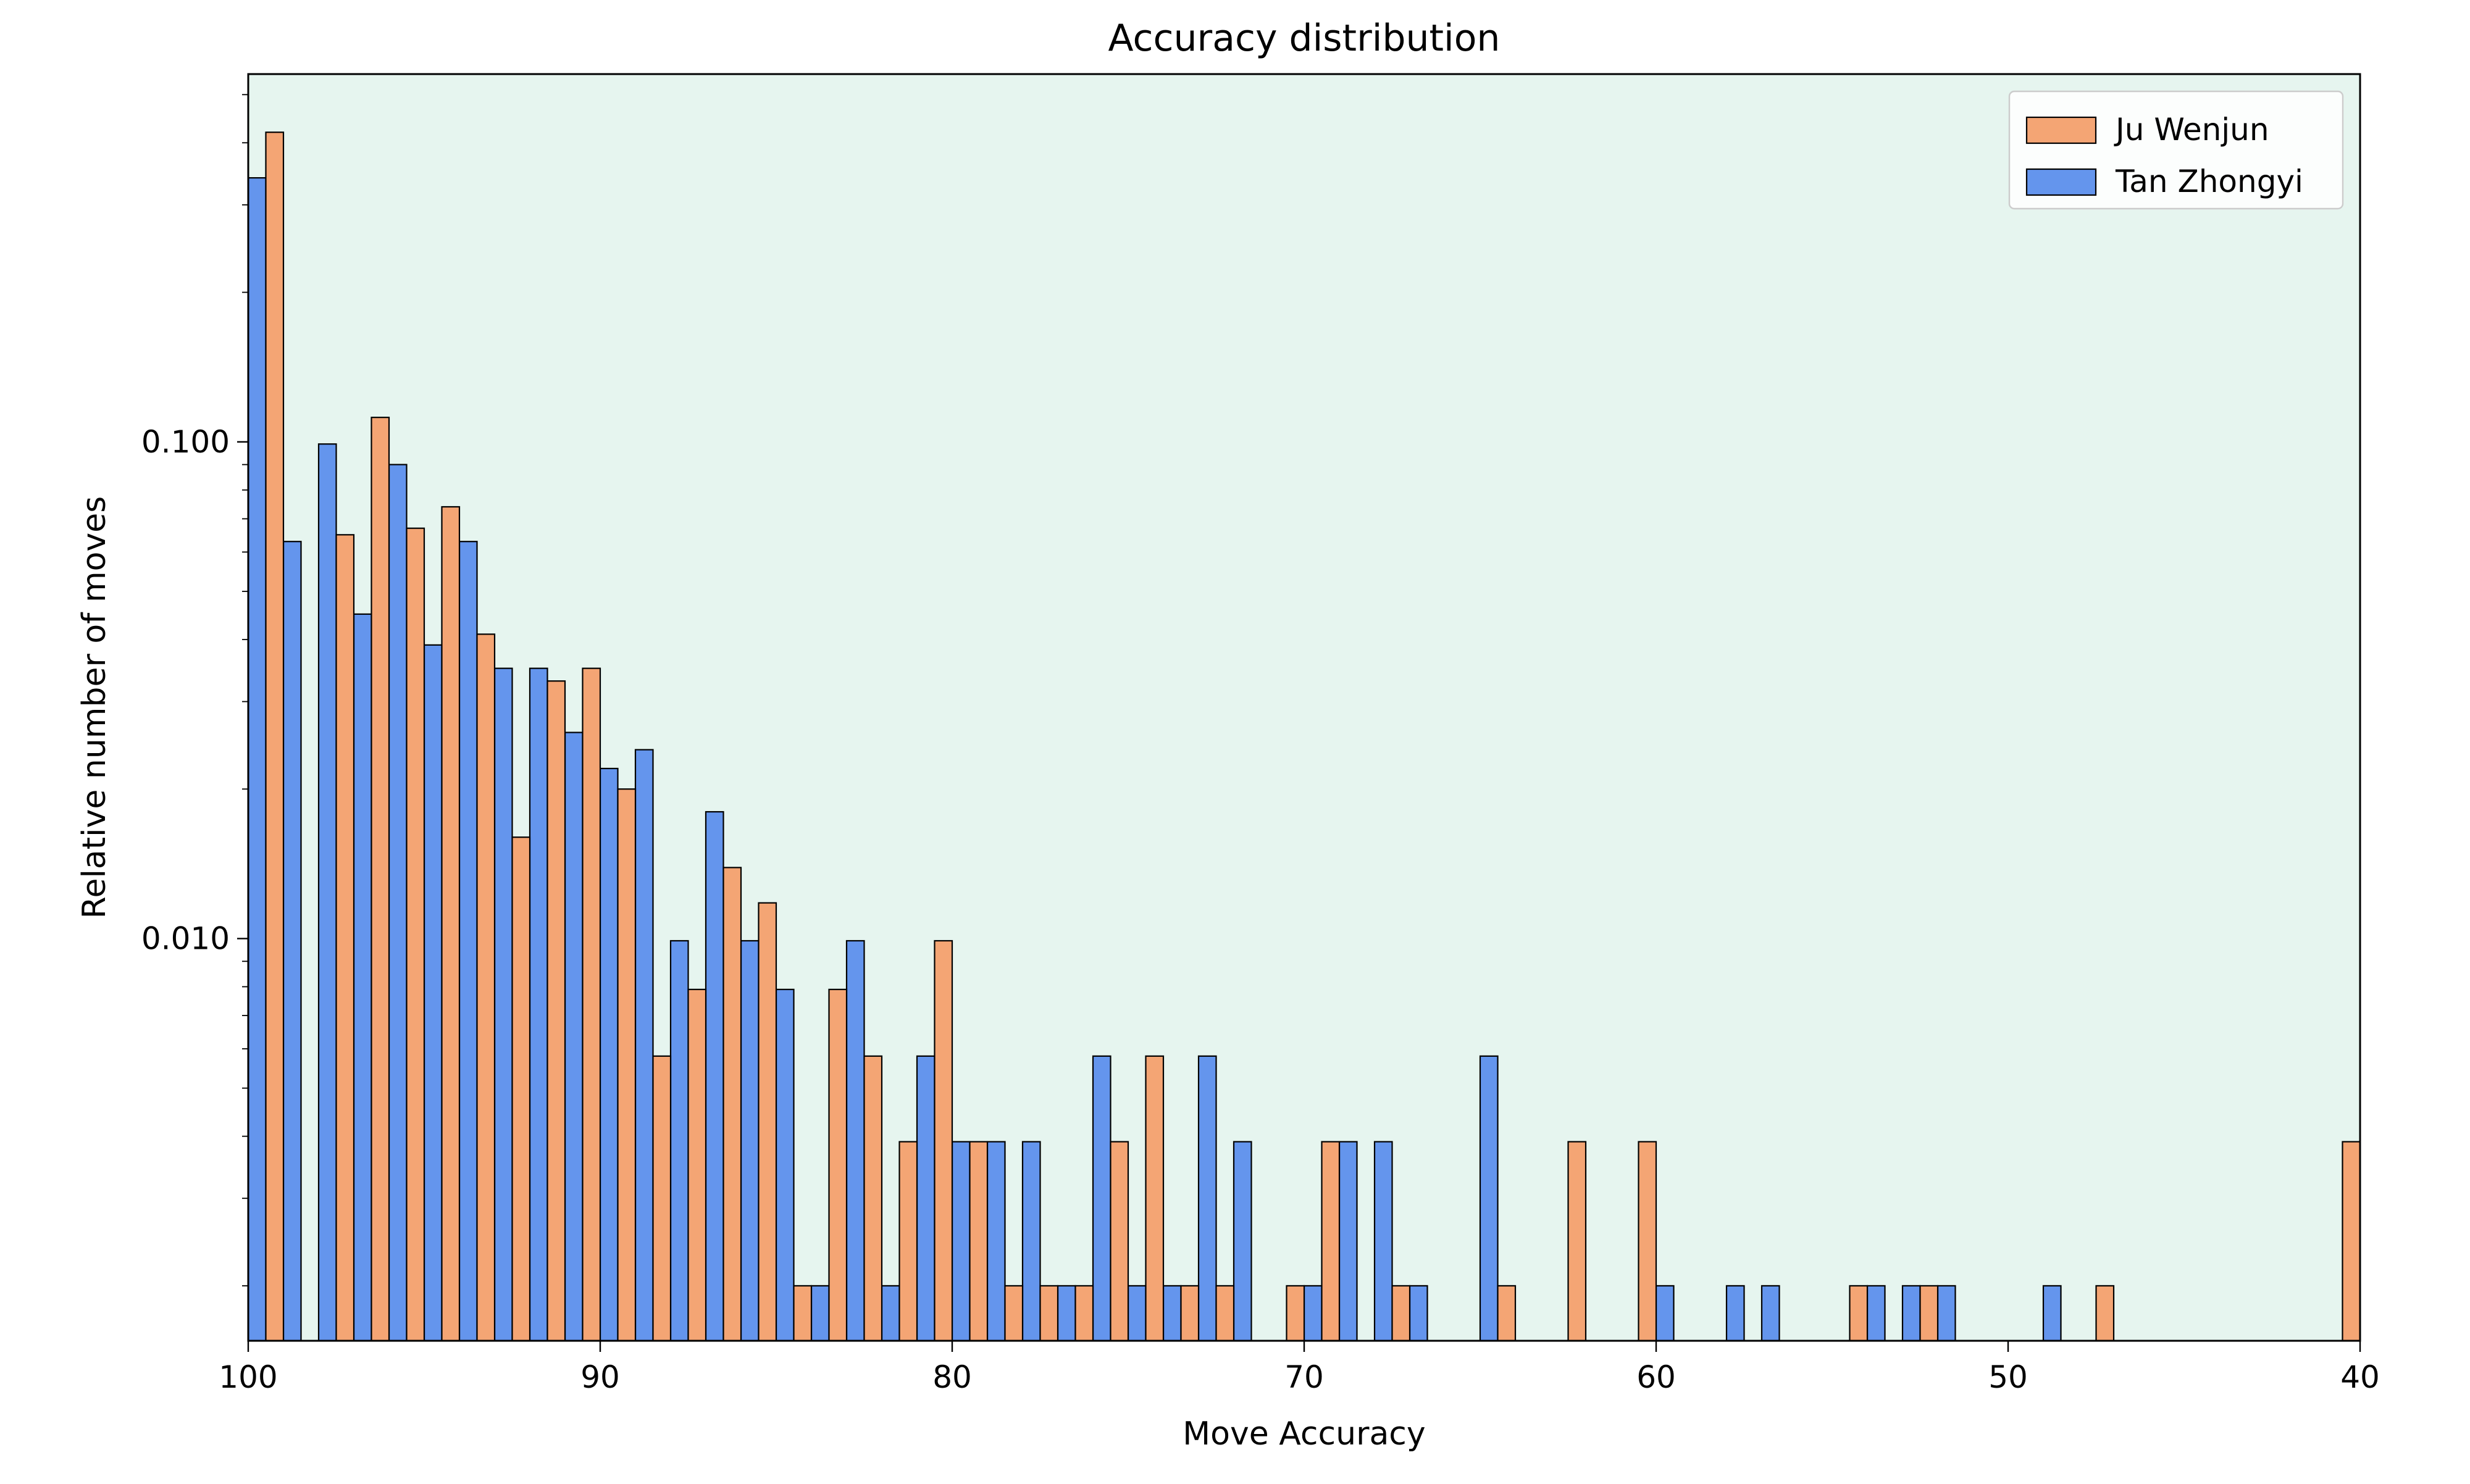 The height and width of the screenshot is (1484, 2470). I want to click on x-tick-label: 40, so click(2360, 1377).